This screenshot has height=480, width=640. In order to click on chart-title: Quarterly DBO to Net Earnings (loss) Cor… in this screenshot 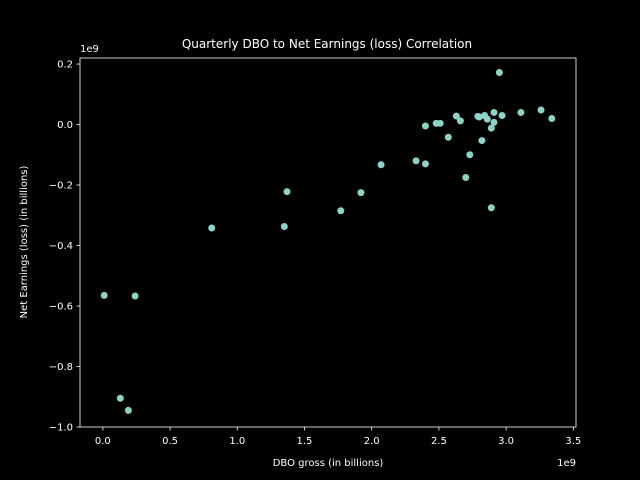, I will do `click(327, 44)`.